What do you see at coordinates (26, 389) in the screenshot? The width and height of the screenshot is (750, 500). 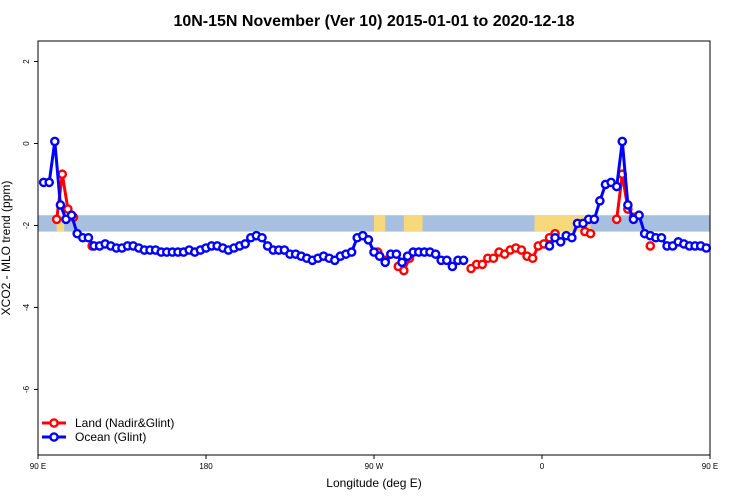 I see `y-tick-label: -6` at bounding box center [26, 389].